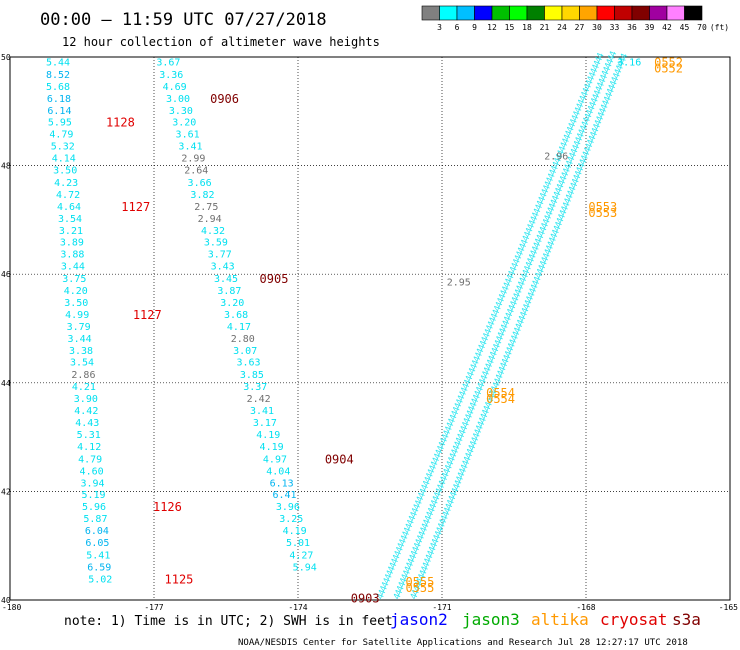 The width and height of the screenshot is (740, 650). Describe the element at coordinates (6, 274) in the screenshot. I see `y-tick-label: 46` at that location.